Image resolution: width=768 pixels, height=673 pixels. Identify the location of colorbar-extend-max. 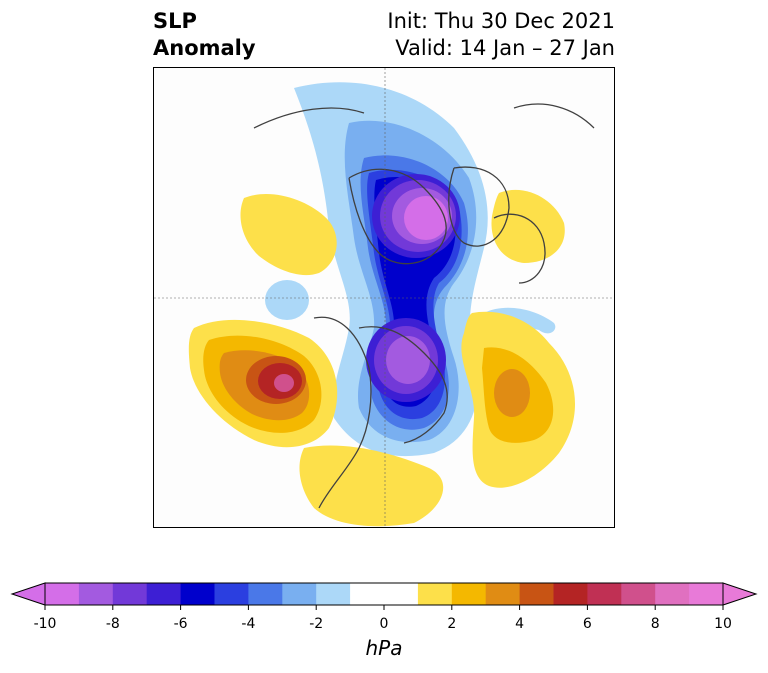
(740, 594).